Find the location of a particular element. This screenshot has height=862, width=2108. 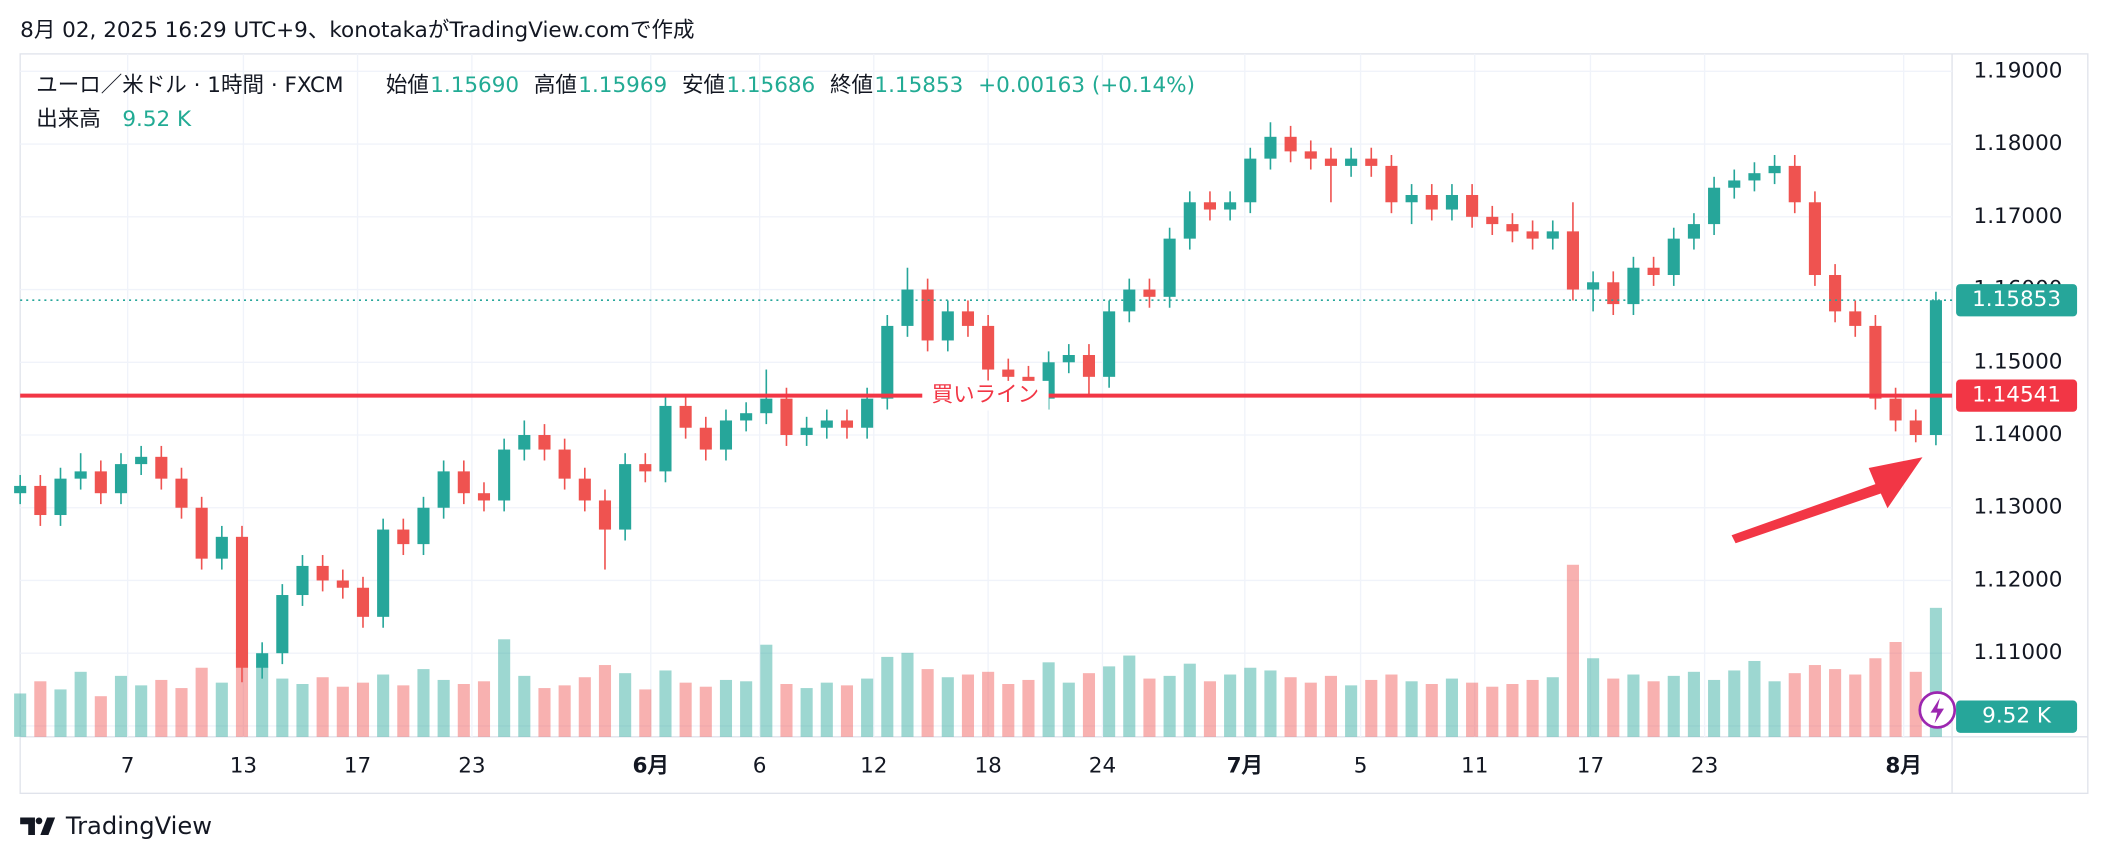

volume-box-label: 9.52 K is located at coordinates (2017, 716).